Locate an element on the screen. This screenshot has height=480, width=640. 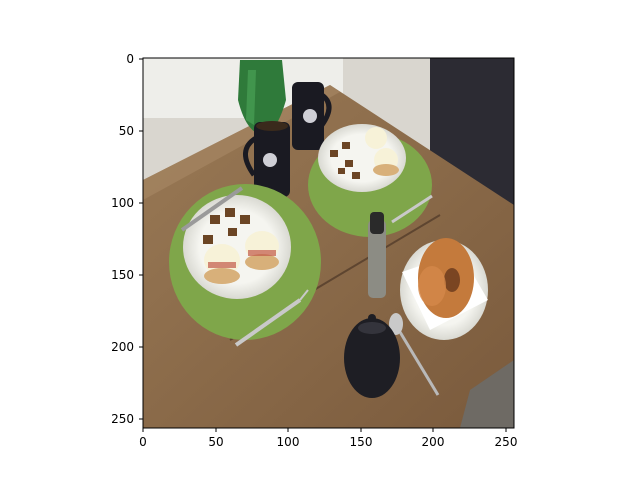
x-tick-label: 150 is located at coordinates (361, 442).